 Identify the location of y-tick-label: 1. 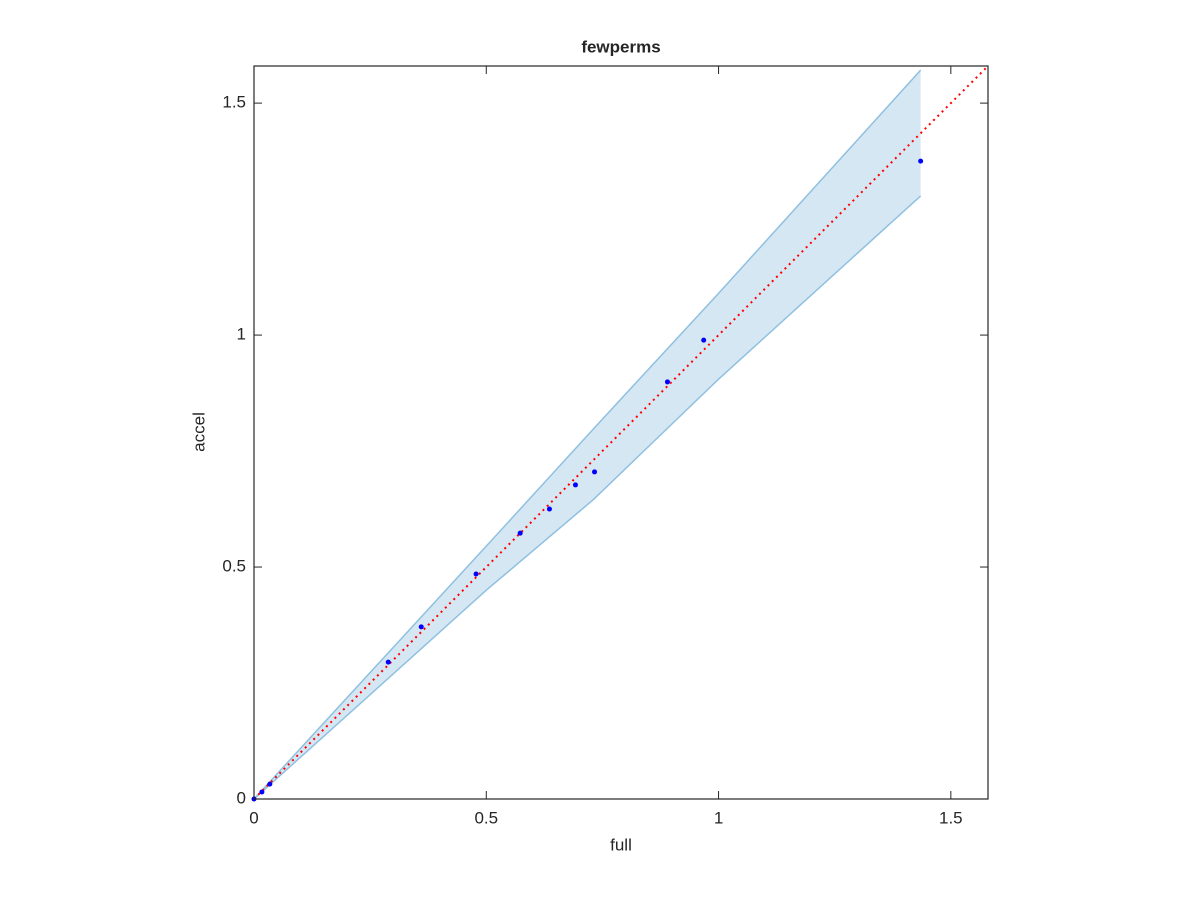
(241, 334).